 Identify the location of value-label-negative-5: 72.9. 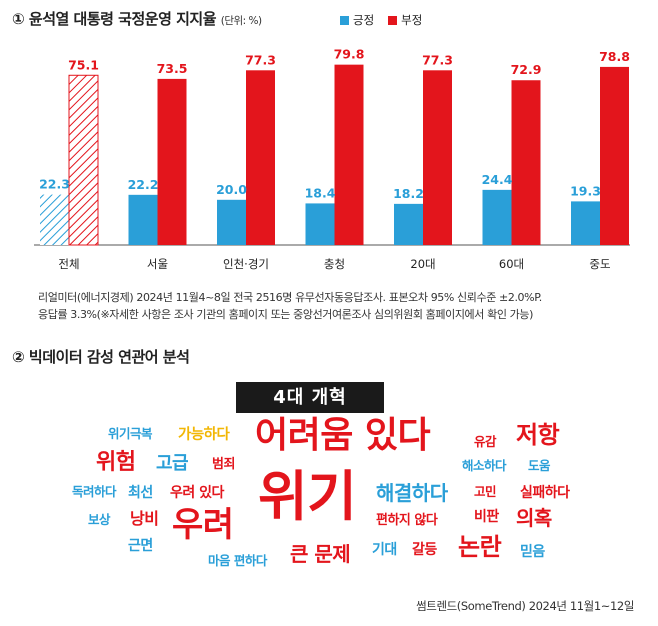
(526, 69).